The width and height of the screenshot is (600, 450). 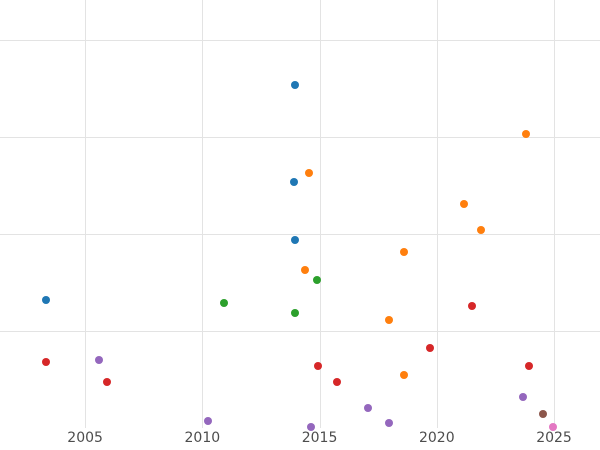 I want to click on scatter-point-series-brown, so click(x=543, y=414).